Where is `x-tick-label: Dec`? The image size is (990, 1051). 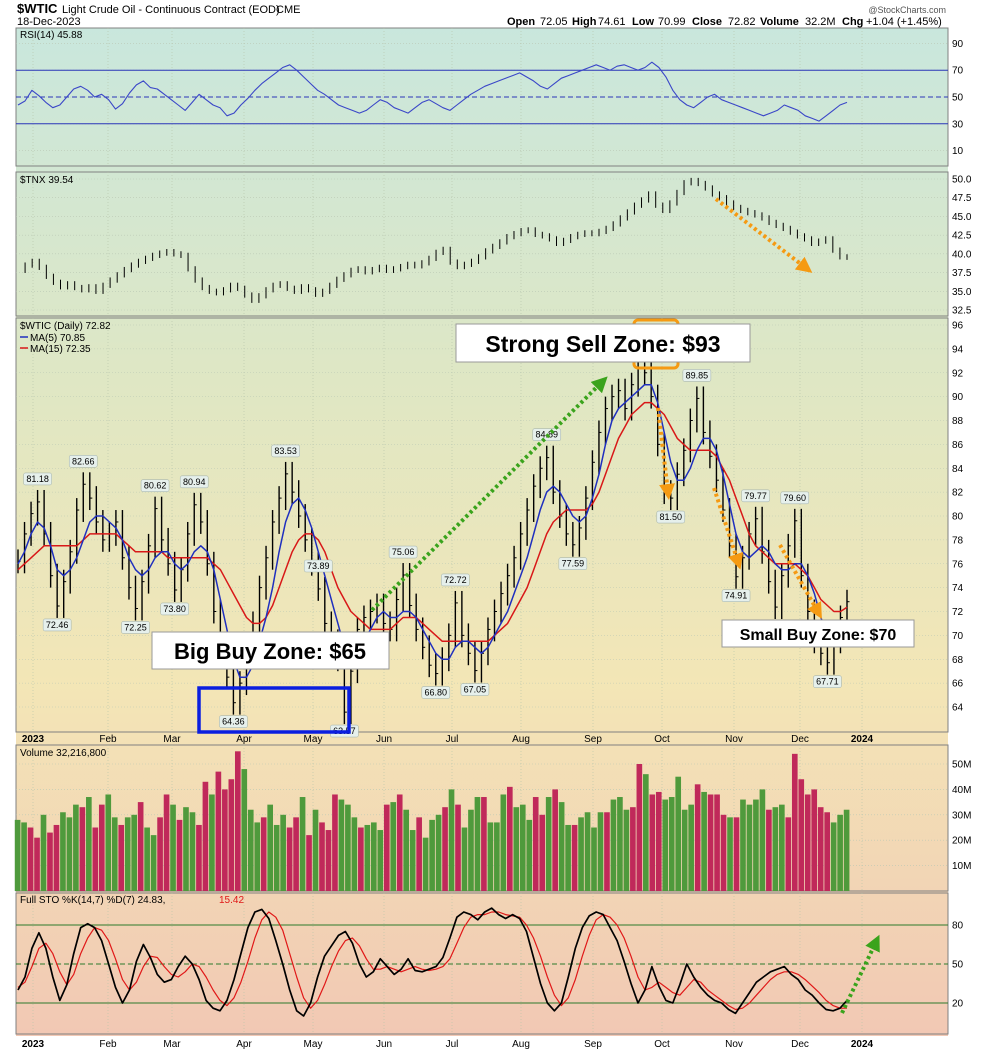
x-tick-label: Dec is located at coordinates (800, 739).